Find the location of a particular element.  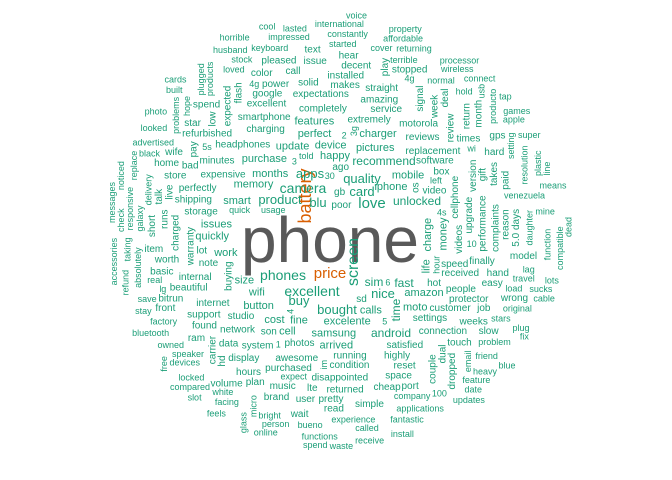

word-condition: condition is located at coordinates (349, 365).